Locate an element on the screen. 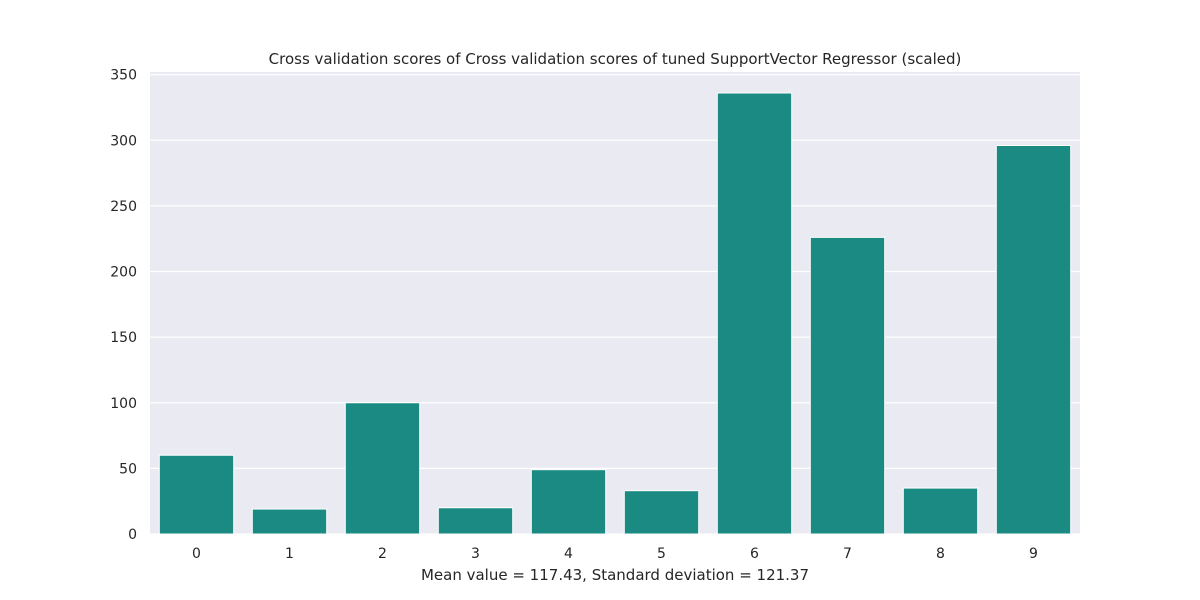 The height and width of the screenshot is (600, 1200). x-axis-ticks: 0 1 2 3 4 5 6 7 8 9 is located at coordinates (615, 554).